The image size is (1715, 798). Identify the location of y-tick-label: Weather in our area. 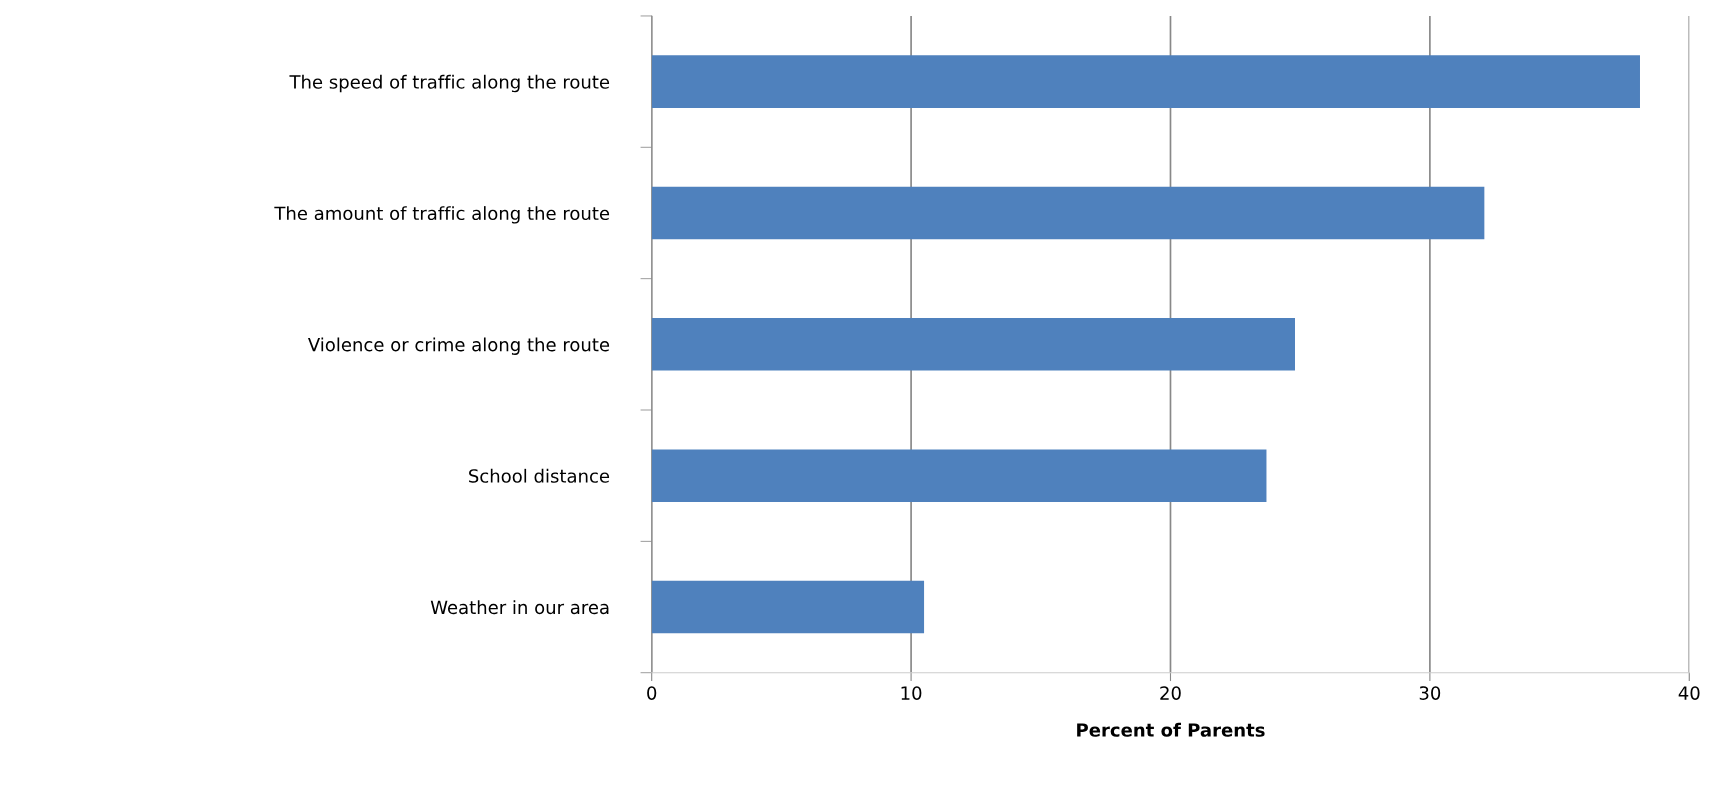
(519, 607).